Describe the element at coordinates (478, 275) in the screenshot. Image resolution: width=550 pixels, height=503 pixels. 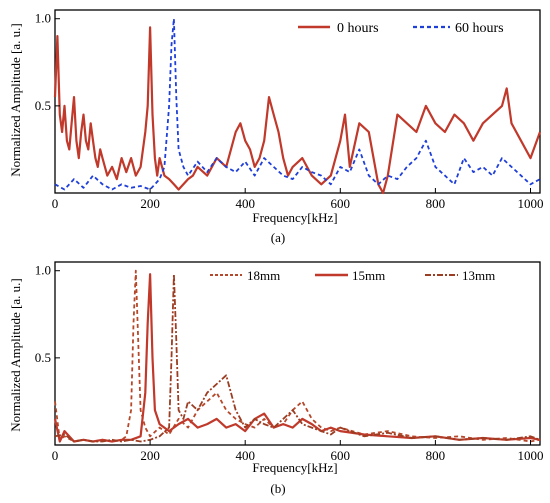
I see `legend-label-13mm: 13mm` at that location.